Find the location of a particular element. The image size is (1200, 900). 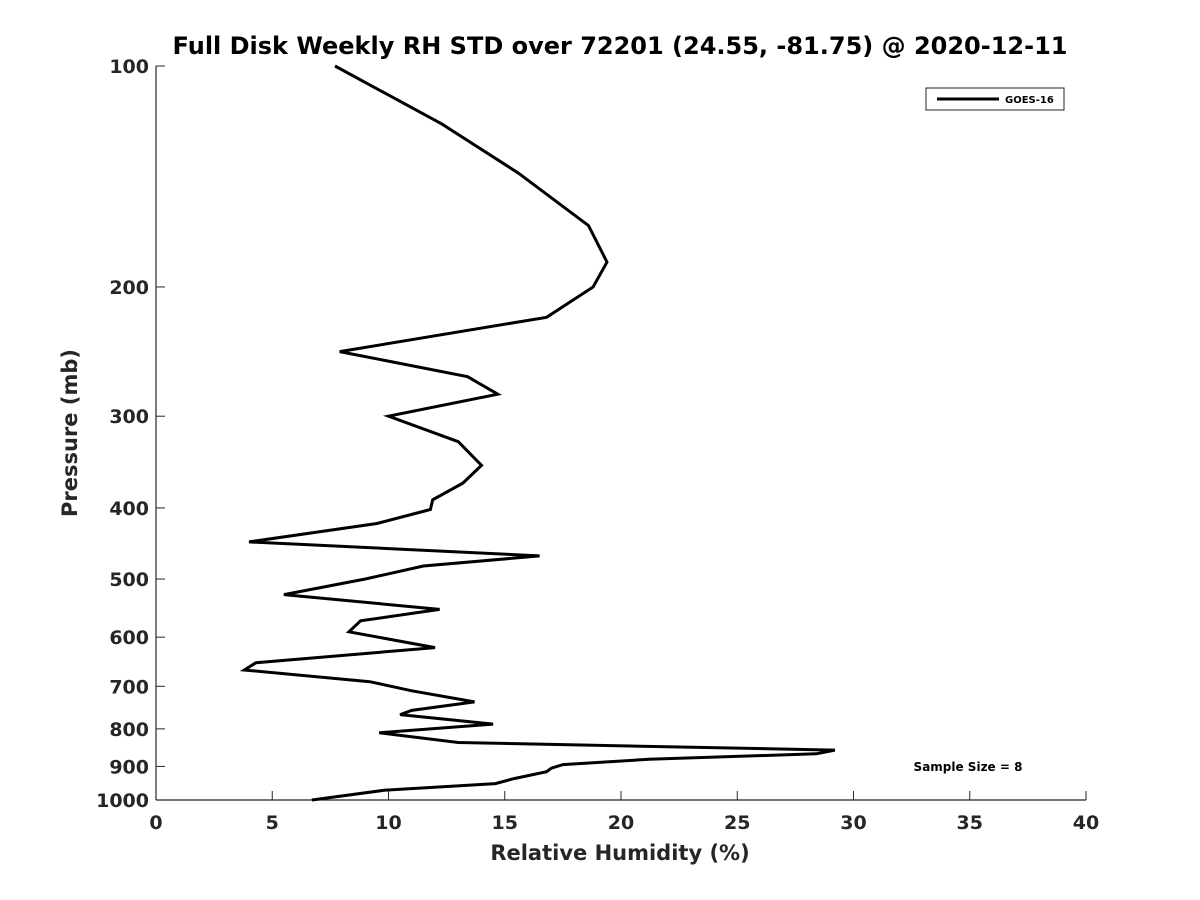

y-tick-label: 300 is located at coordinates (129, 417).